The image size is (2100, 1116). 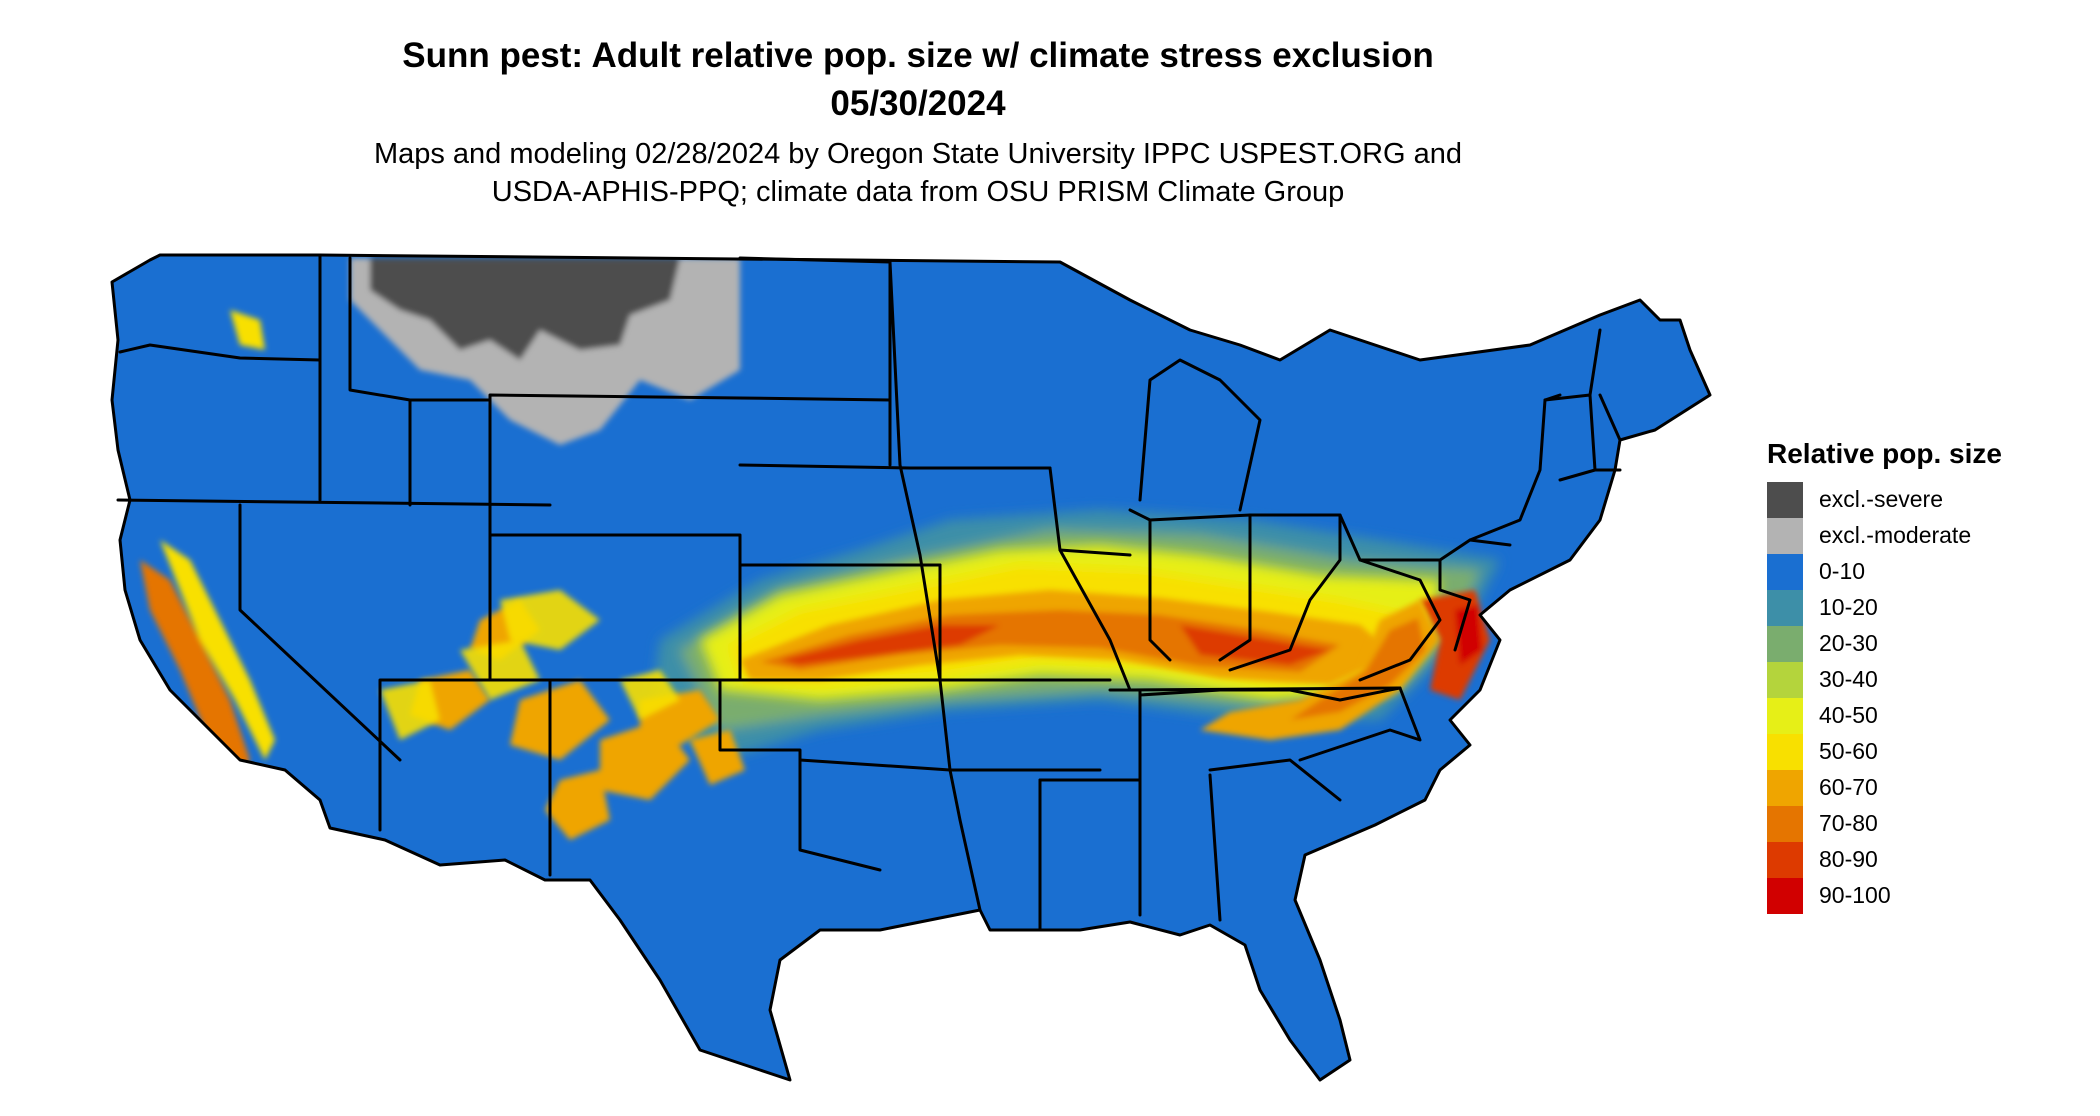 I want to click on legend-label: excl.-severe, so click(x=1881, y=499).